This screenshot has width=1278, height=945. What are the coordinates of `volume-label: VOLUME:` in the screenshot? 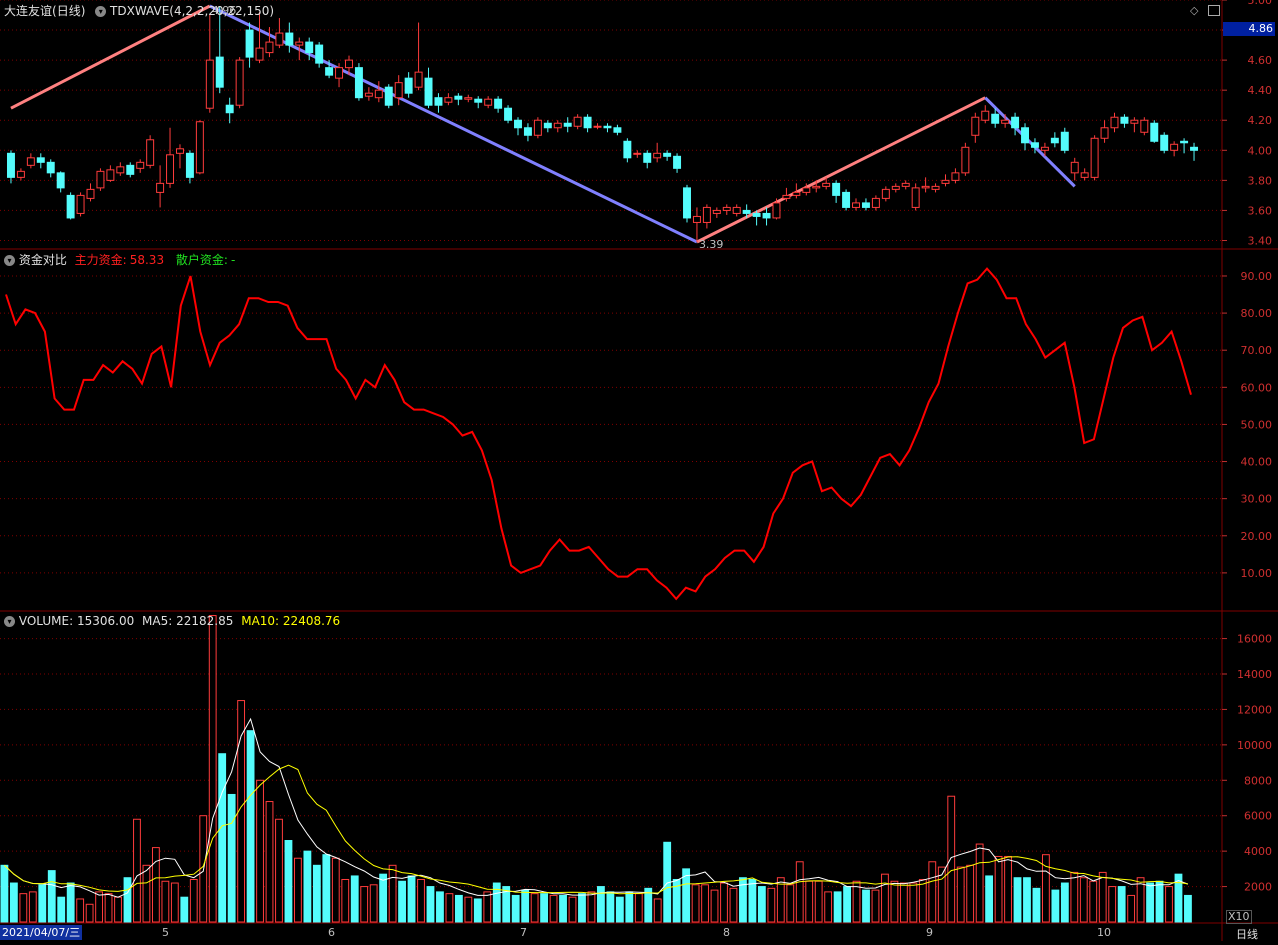 It's located at (46, 621).